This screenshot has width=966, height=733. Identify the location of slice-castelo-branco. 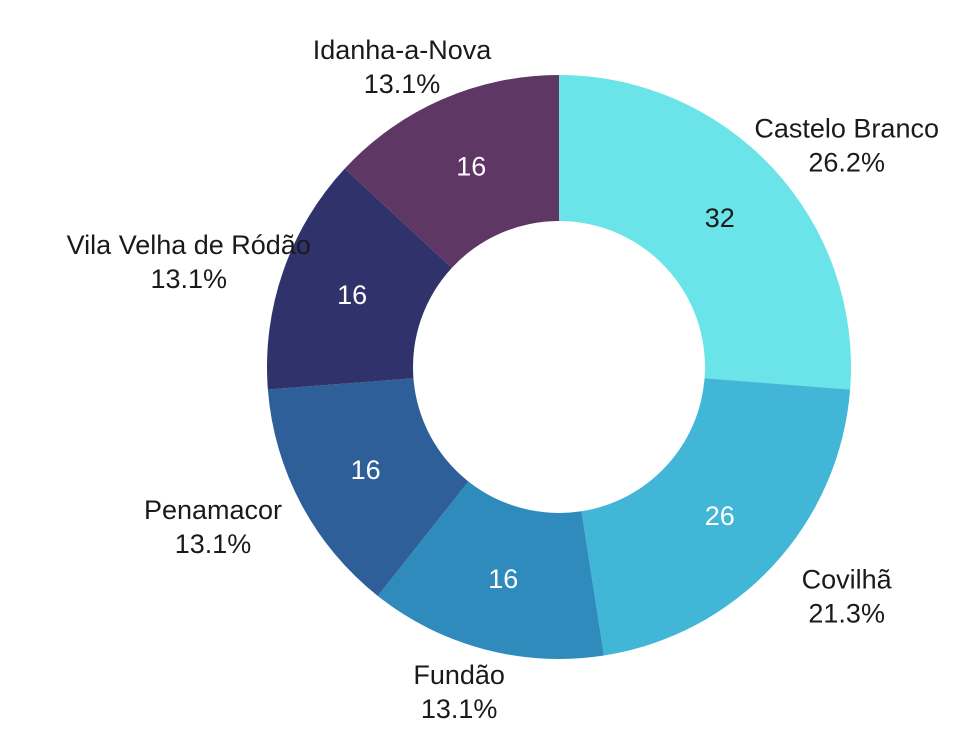
(705, 232).